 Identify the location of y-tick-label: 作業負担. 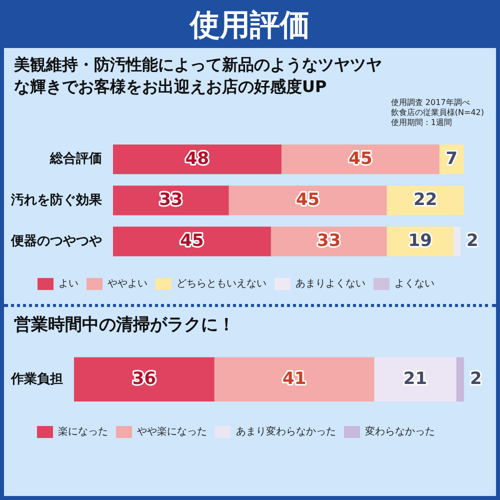
(36, 379).